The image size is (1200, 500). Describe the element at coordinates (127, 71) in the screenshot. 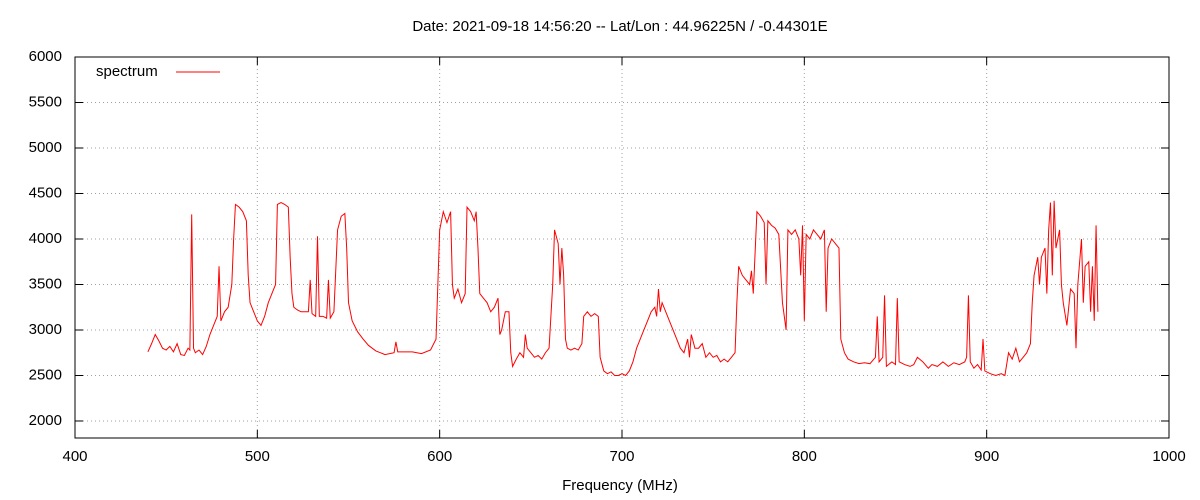

I see `legend-label: spectrum` at that location.